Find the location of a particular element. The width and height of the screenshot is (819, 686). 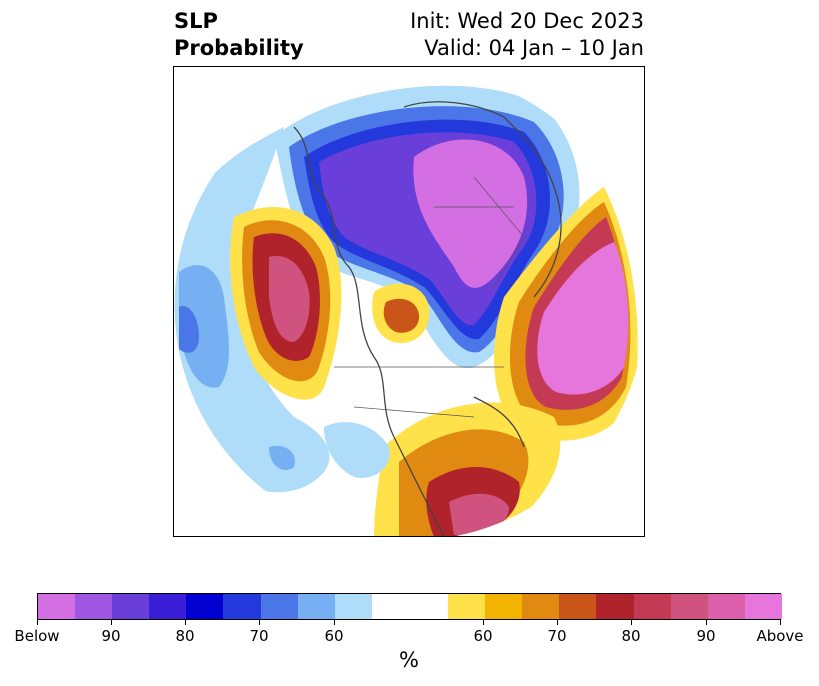

colorbar-unit-label: % is located at coordinates (409, 660).